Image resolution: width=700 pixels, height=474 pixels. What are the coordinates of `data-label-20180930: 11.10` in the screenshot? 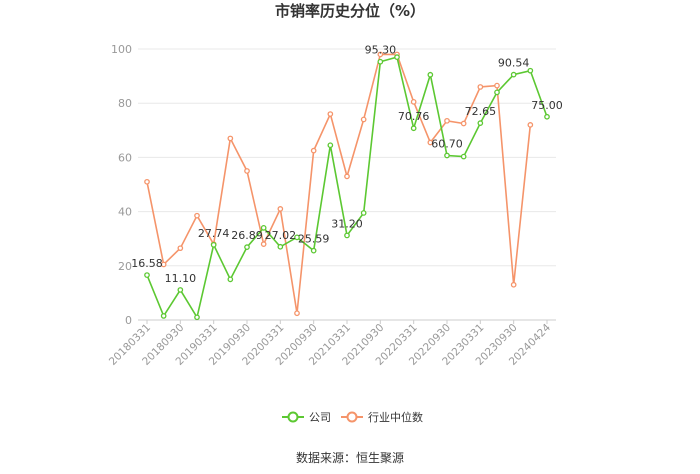 It's located at (181, 278).